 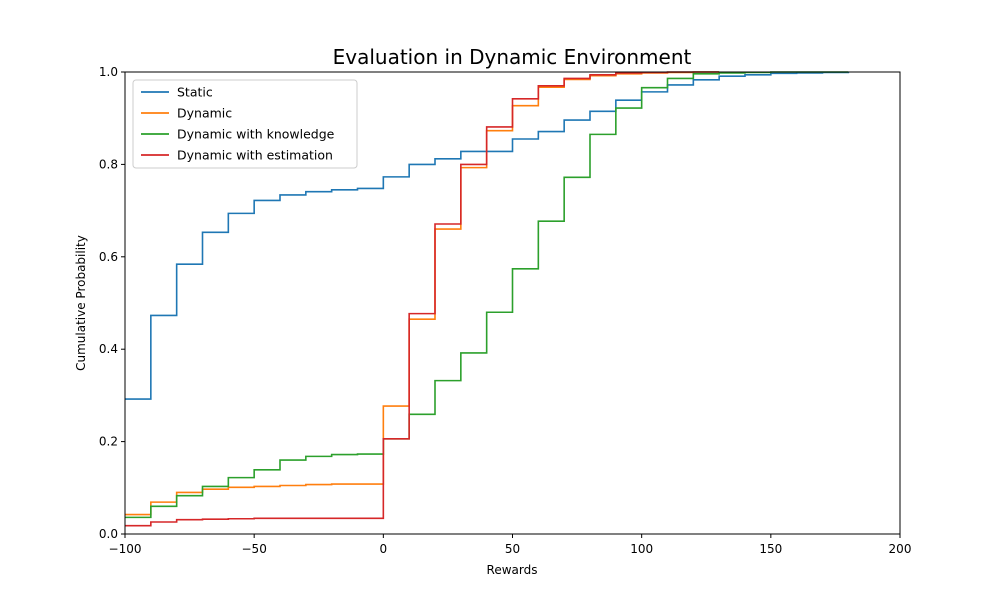 I want to click on x-tick-label: 100, so click(x=641, y=549).